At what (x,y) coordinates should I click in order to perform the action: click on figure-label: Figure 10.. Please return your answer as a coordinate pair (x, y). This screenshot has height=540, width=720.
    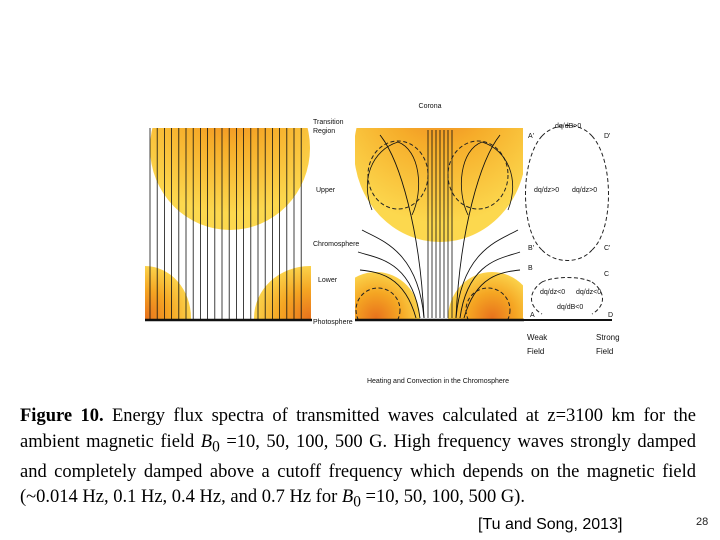
    Looking at the image, I should click on (62, 416).